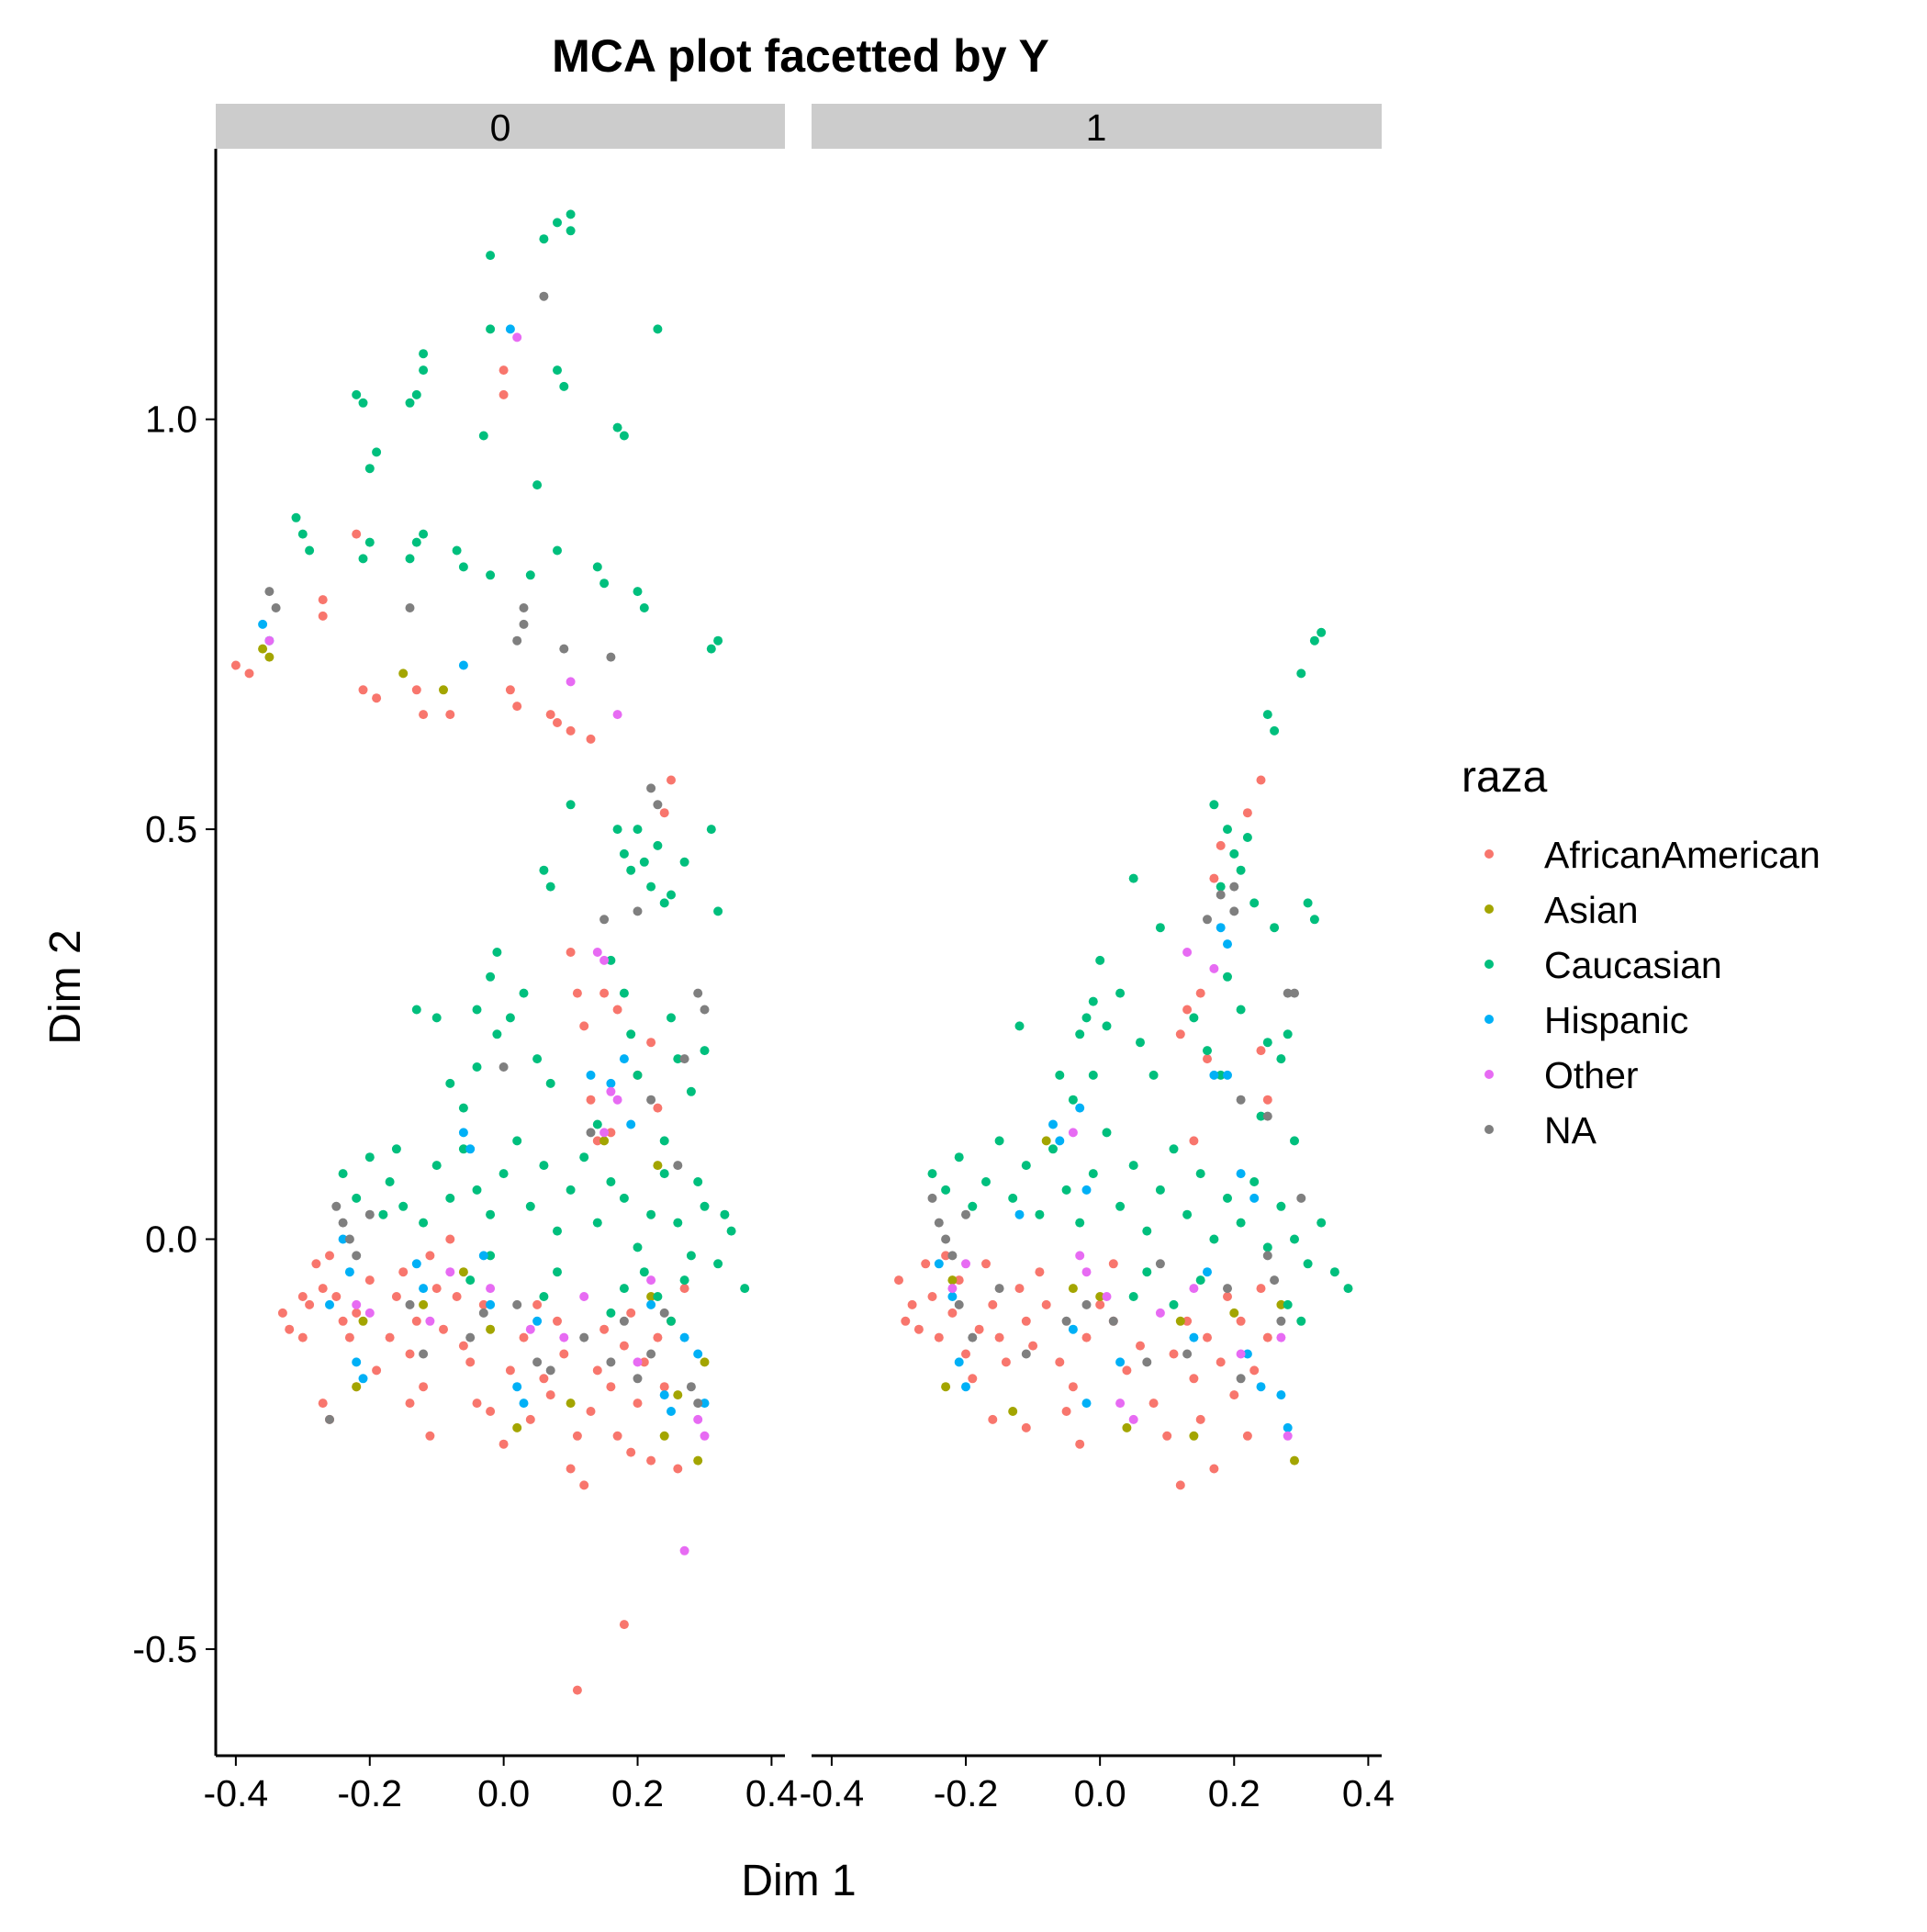  What do you see at coordinates (801, 56) in the screenshot?
I see `plot-title: MCA plot facetted by Y` at bounding box center [801, 56].